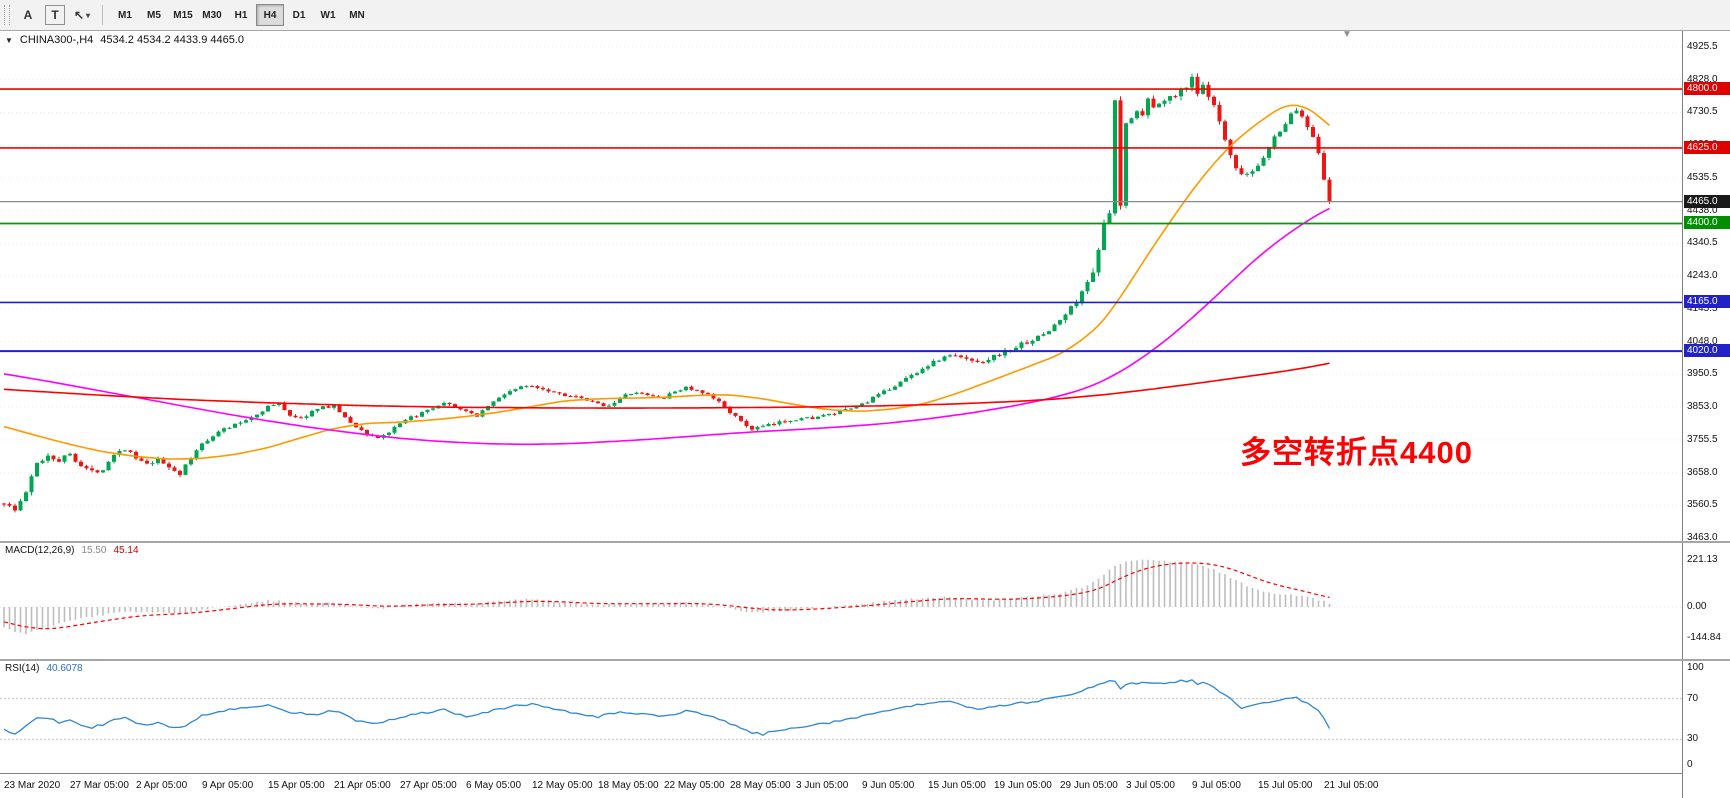  I want to click on time-label: 22 May 05:00, so click(694, 785).